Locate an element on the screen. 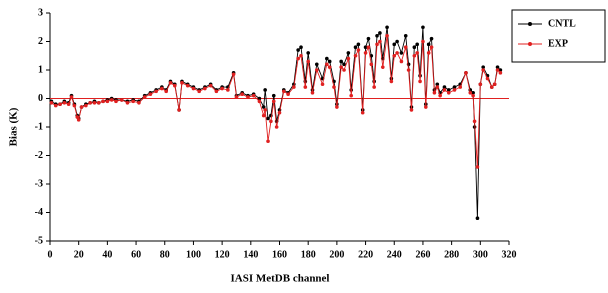  x-tick-label: 20 is located at coordinates (79, 254).